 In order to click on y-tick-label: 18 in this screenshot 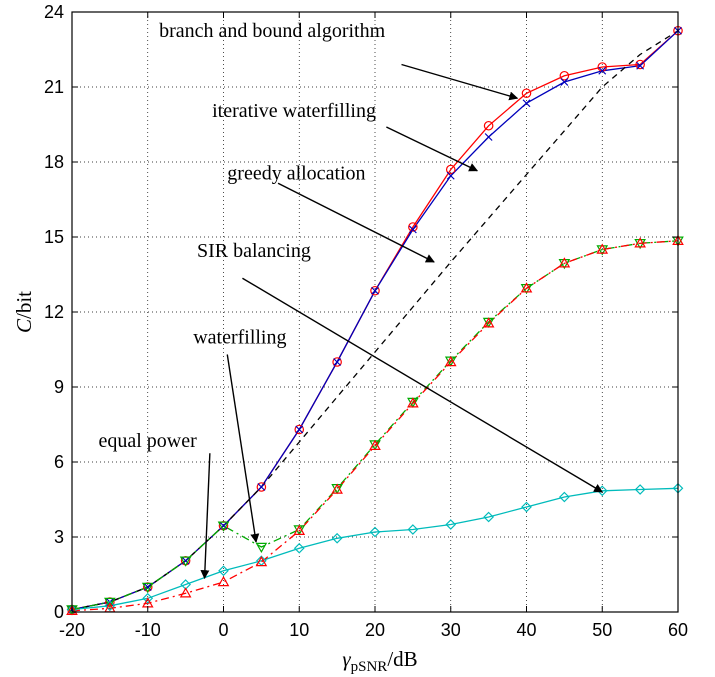, I will do `click(54, 162)`.